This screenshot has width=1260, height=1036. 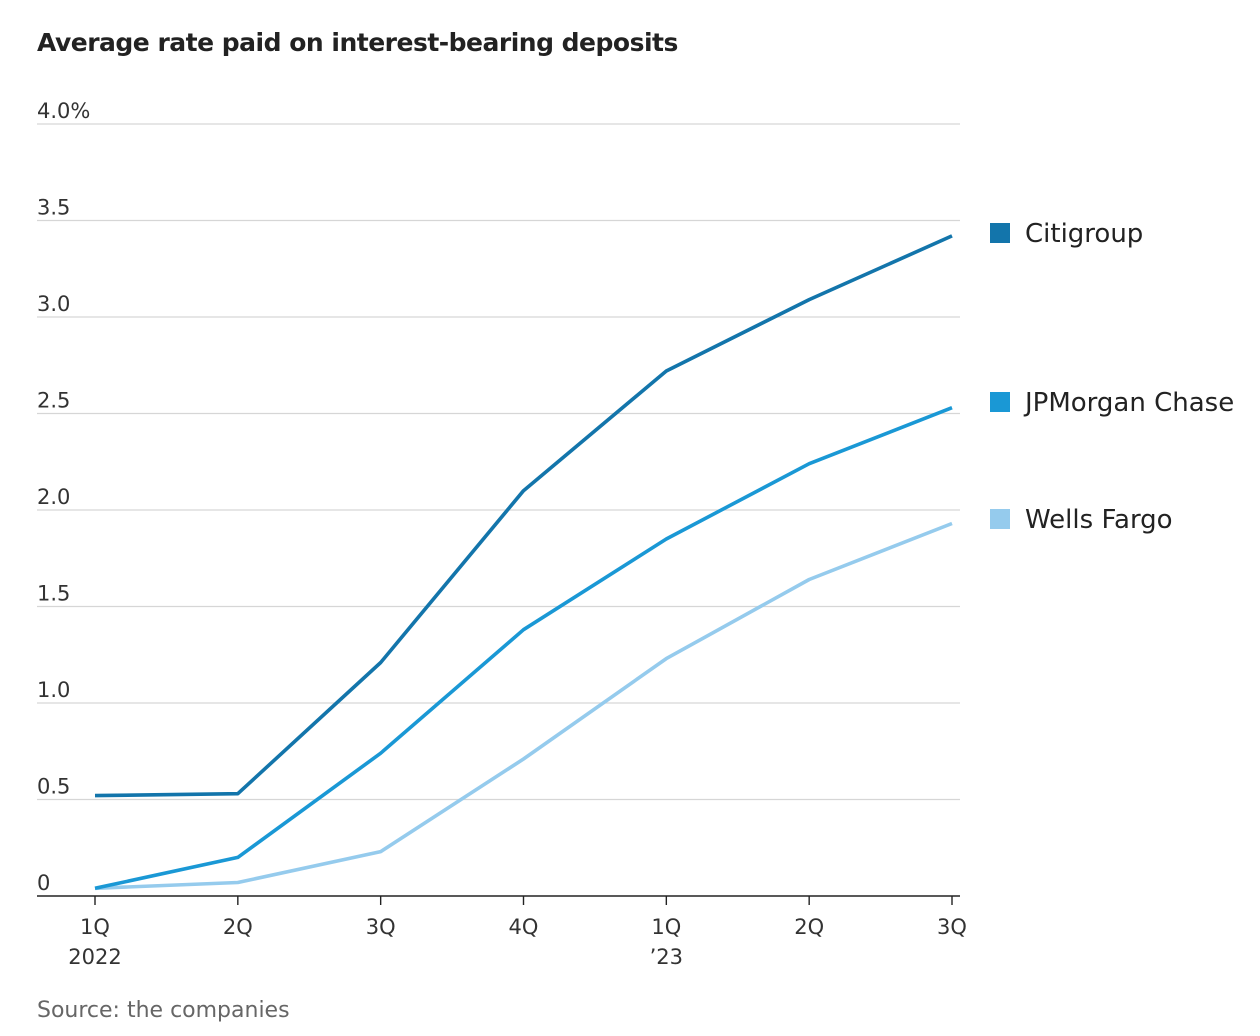 What do you see at coordinates (1000, 402) in the screenshot?
I see `legend-swatch-jpmorgan-chase` at bounding box center [1000, 402].